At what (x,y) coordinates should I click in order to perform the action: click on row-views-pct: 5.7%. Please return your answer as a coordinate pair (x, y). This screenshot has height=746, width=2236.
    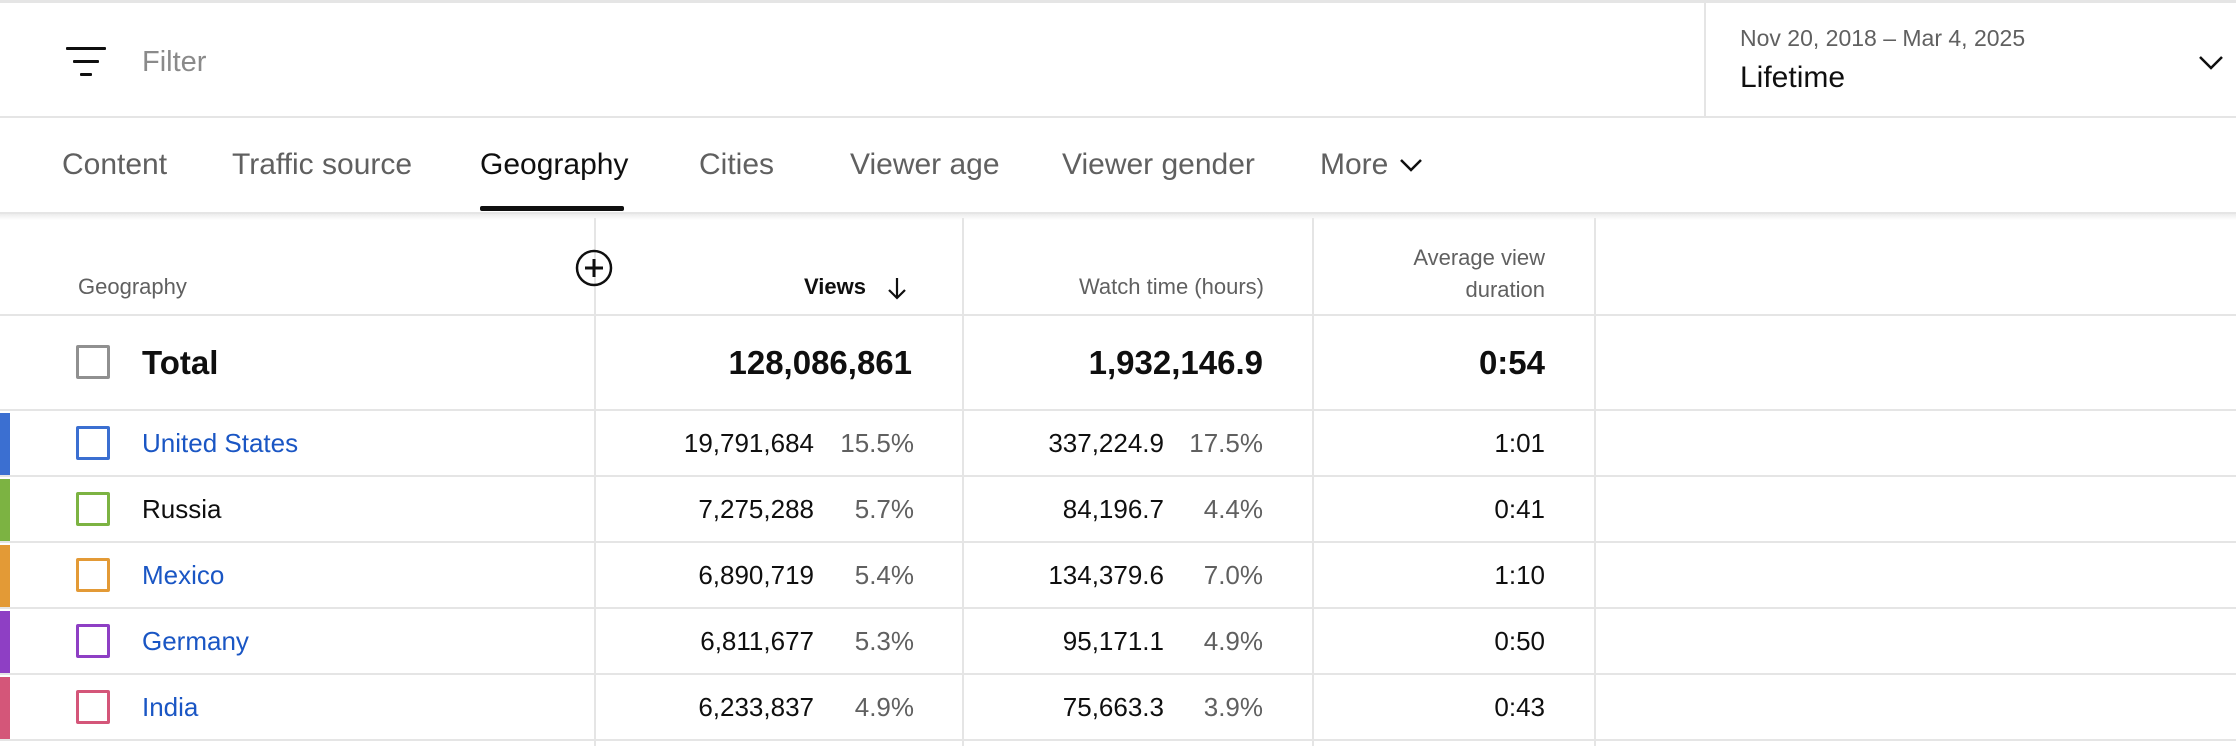
    Looking at the image, I should click on (884, 509).